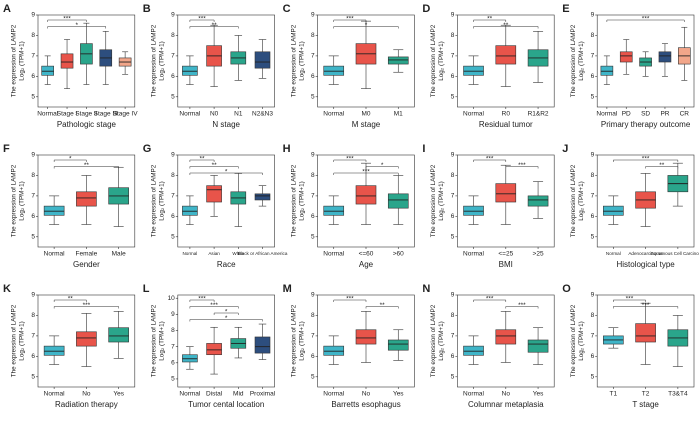  What do you see at coordinates (262, 114) in the screenshot?
I see `x-tick-label: N2&N3` at bounding box center [262, 114].